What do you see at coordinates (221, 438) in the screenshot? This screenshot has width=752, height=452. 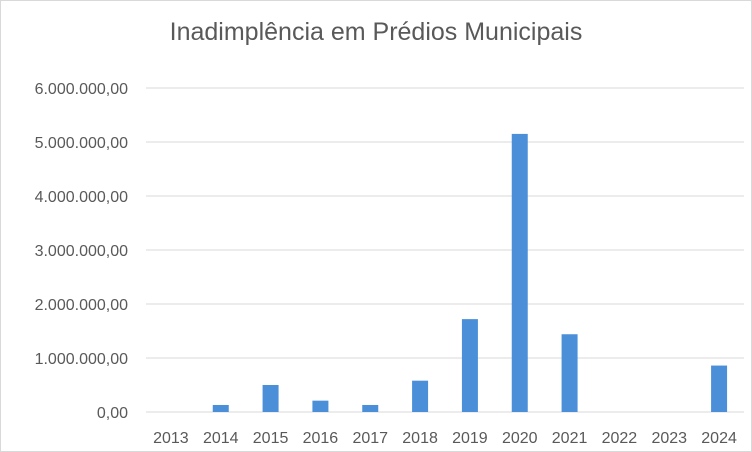 I see `x-tick-label: 2014` at bounding box center [221, 438].